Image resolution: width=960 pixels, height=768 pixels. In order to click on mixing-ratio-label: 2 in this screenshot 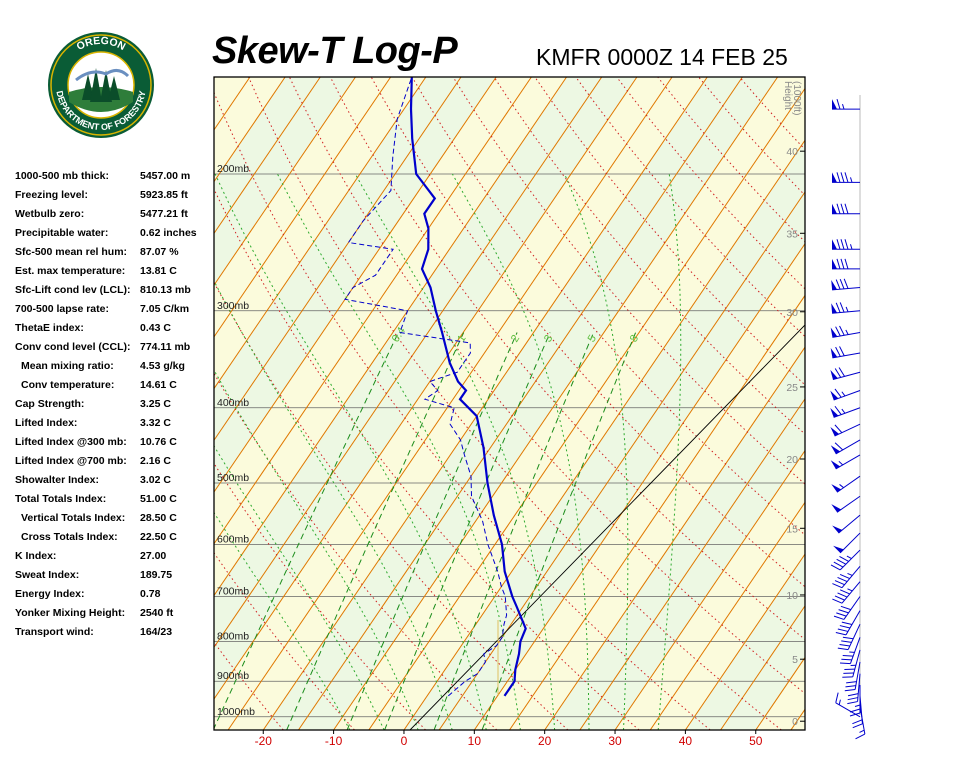, I will do `click(515, 339)`.